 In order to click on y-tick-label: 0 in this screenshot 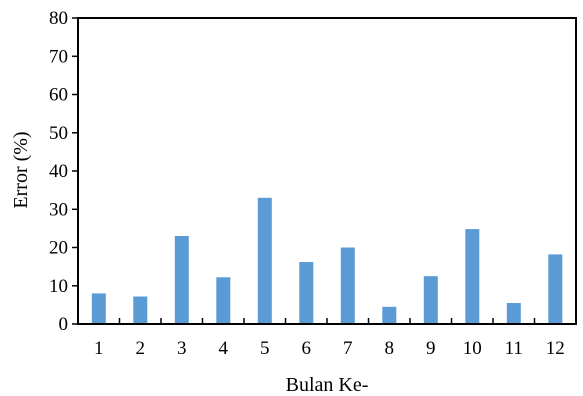, I will do `click(64, 324)`.